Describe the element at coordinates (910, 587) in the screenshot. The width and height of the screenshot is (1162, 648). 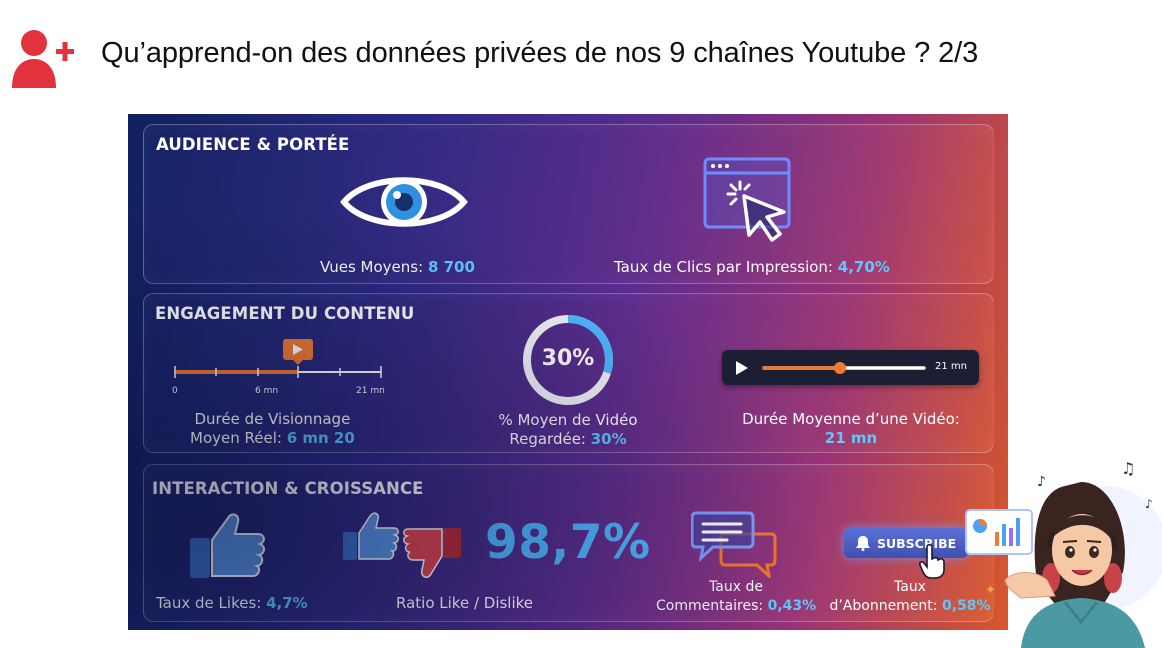
I see `subscription-rate-line1: Taux` at that location.